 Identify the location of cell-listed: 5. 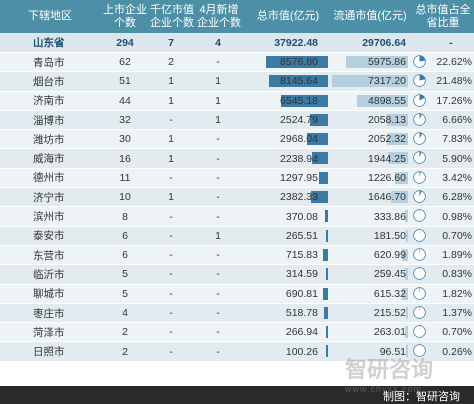
(125, 274).